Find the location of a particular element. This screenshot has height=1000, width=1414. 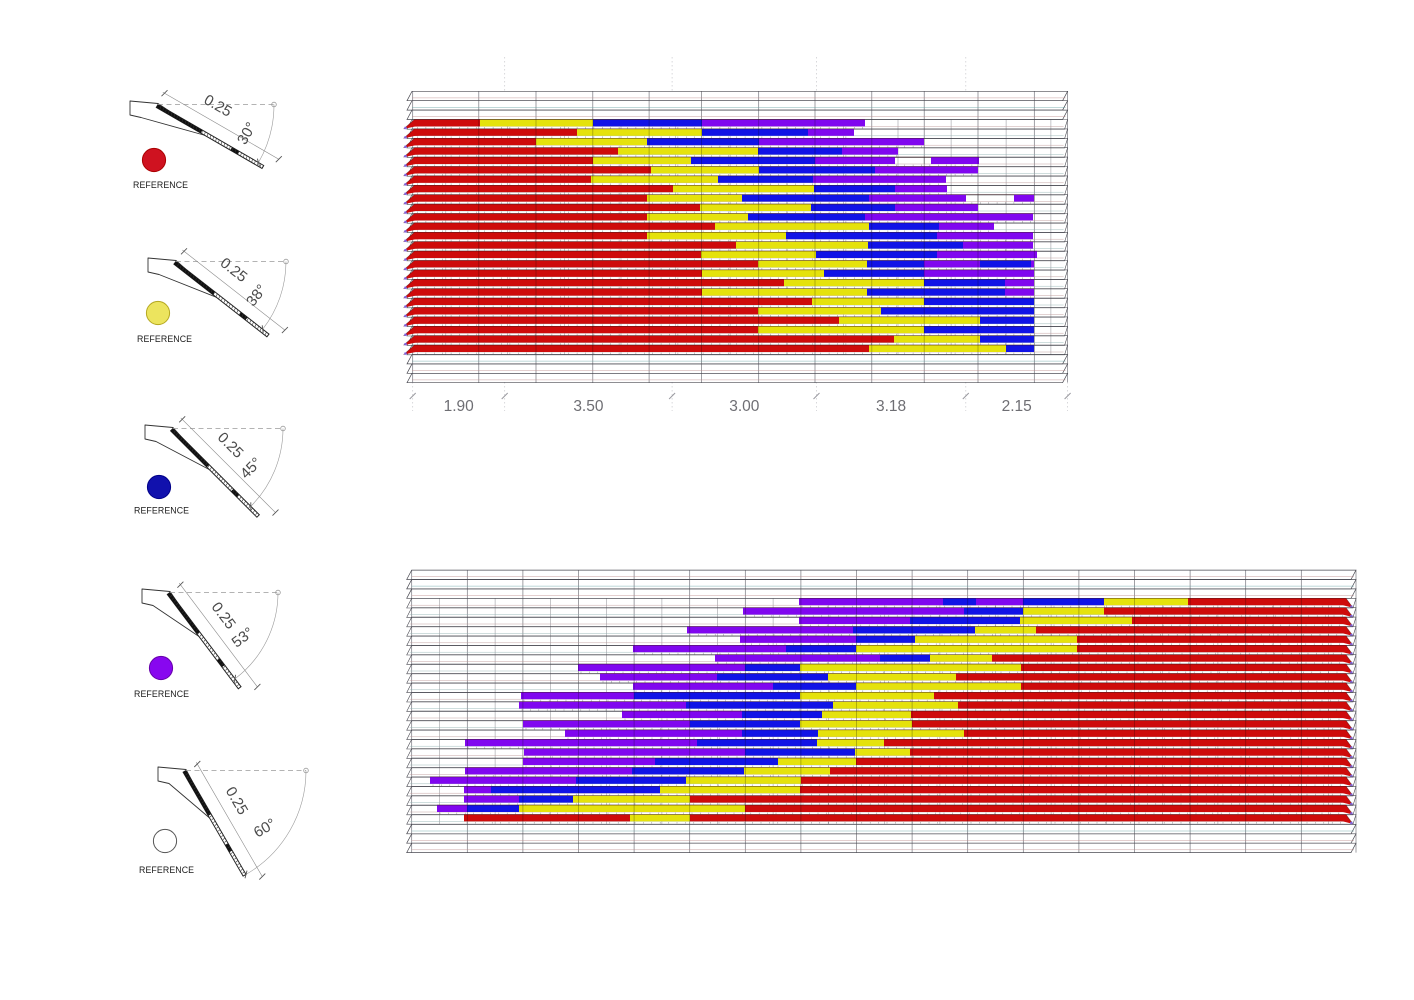

svg-text: 1.90 is located at coordinates (459, 406).